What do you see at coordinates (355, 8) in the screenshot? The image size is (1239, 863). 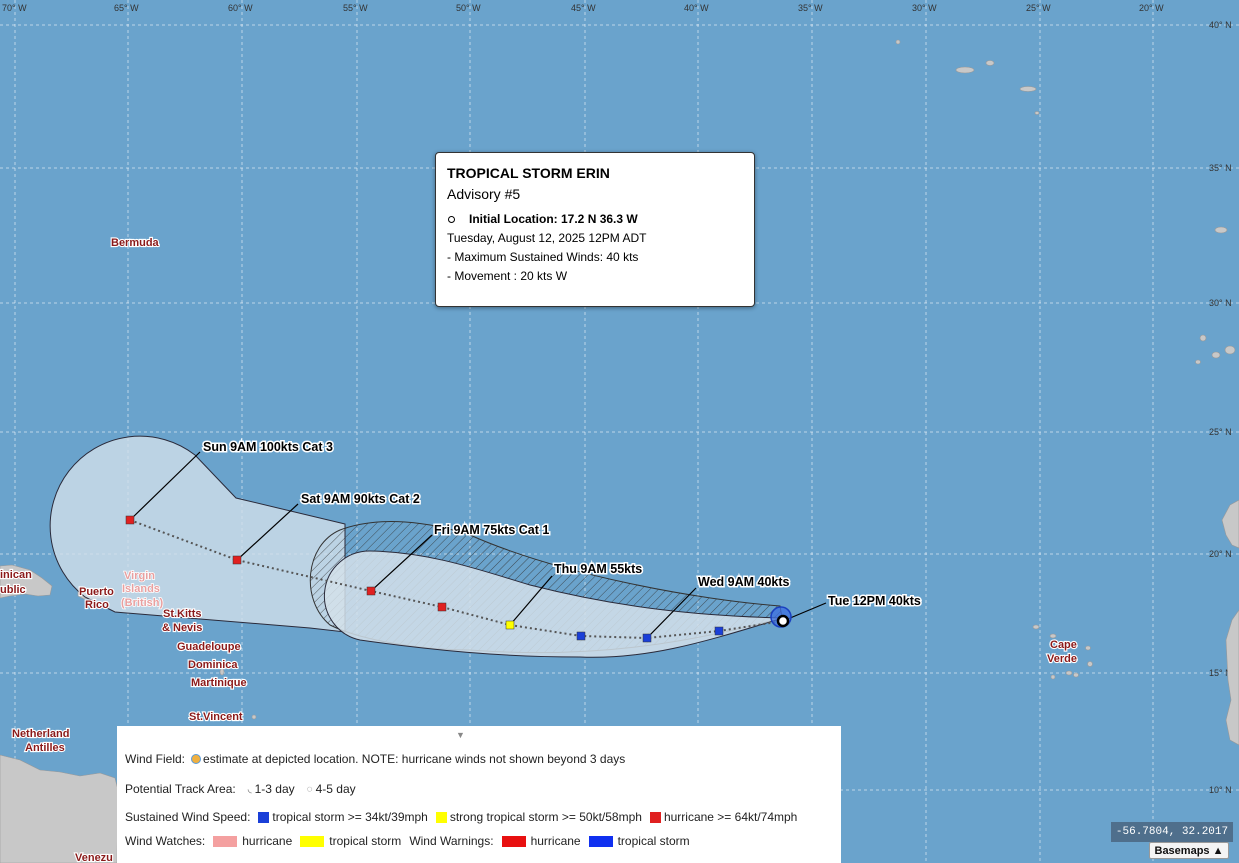 I see `lon-label: 55° W` at bounding box center [355, 8].